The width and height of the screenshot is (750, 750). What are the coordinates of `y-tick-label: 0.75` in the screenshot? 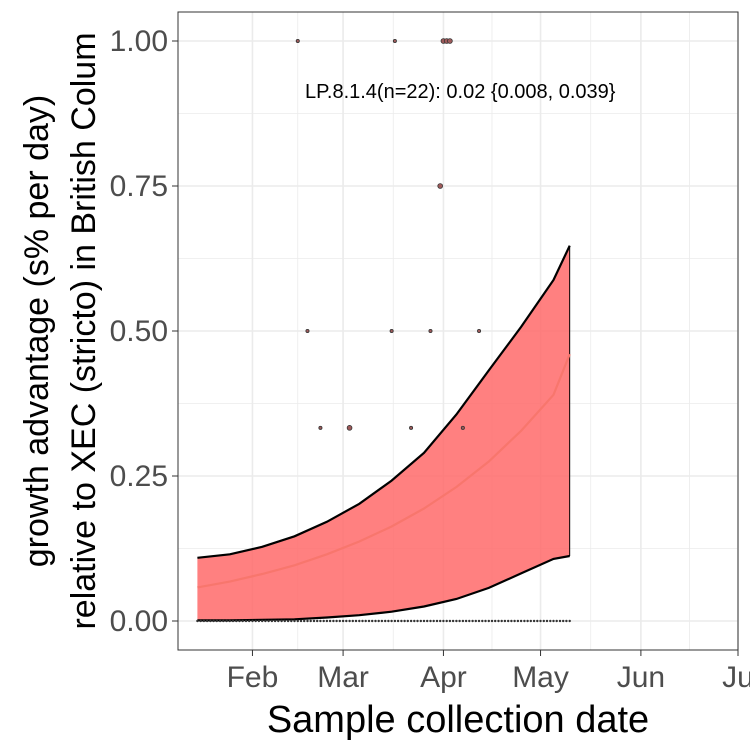 It's located at (139, 186).